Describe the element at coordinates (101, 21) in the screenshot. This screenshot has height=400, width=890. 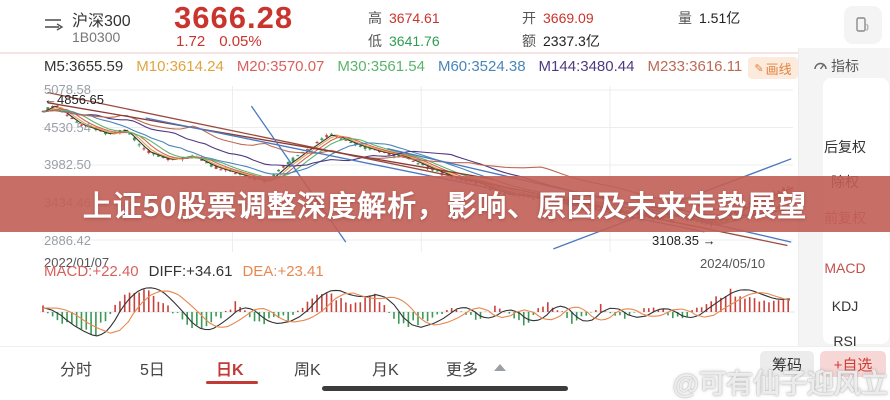
I see `stock-name: 沪深300` at that location.